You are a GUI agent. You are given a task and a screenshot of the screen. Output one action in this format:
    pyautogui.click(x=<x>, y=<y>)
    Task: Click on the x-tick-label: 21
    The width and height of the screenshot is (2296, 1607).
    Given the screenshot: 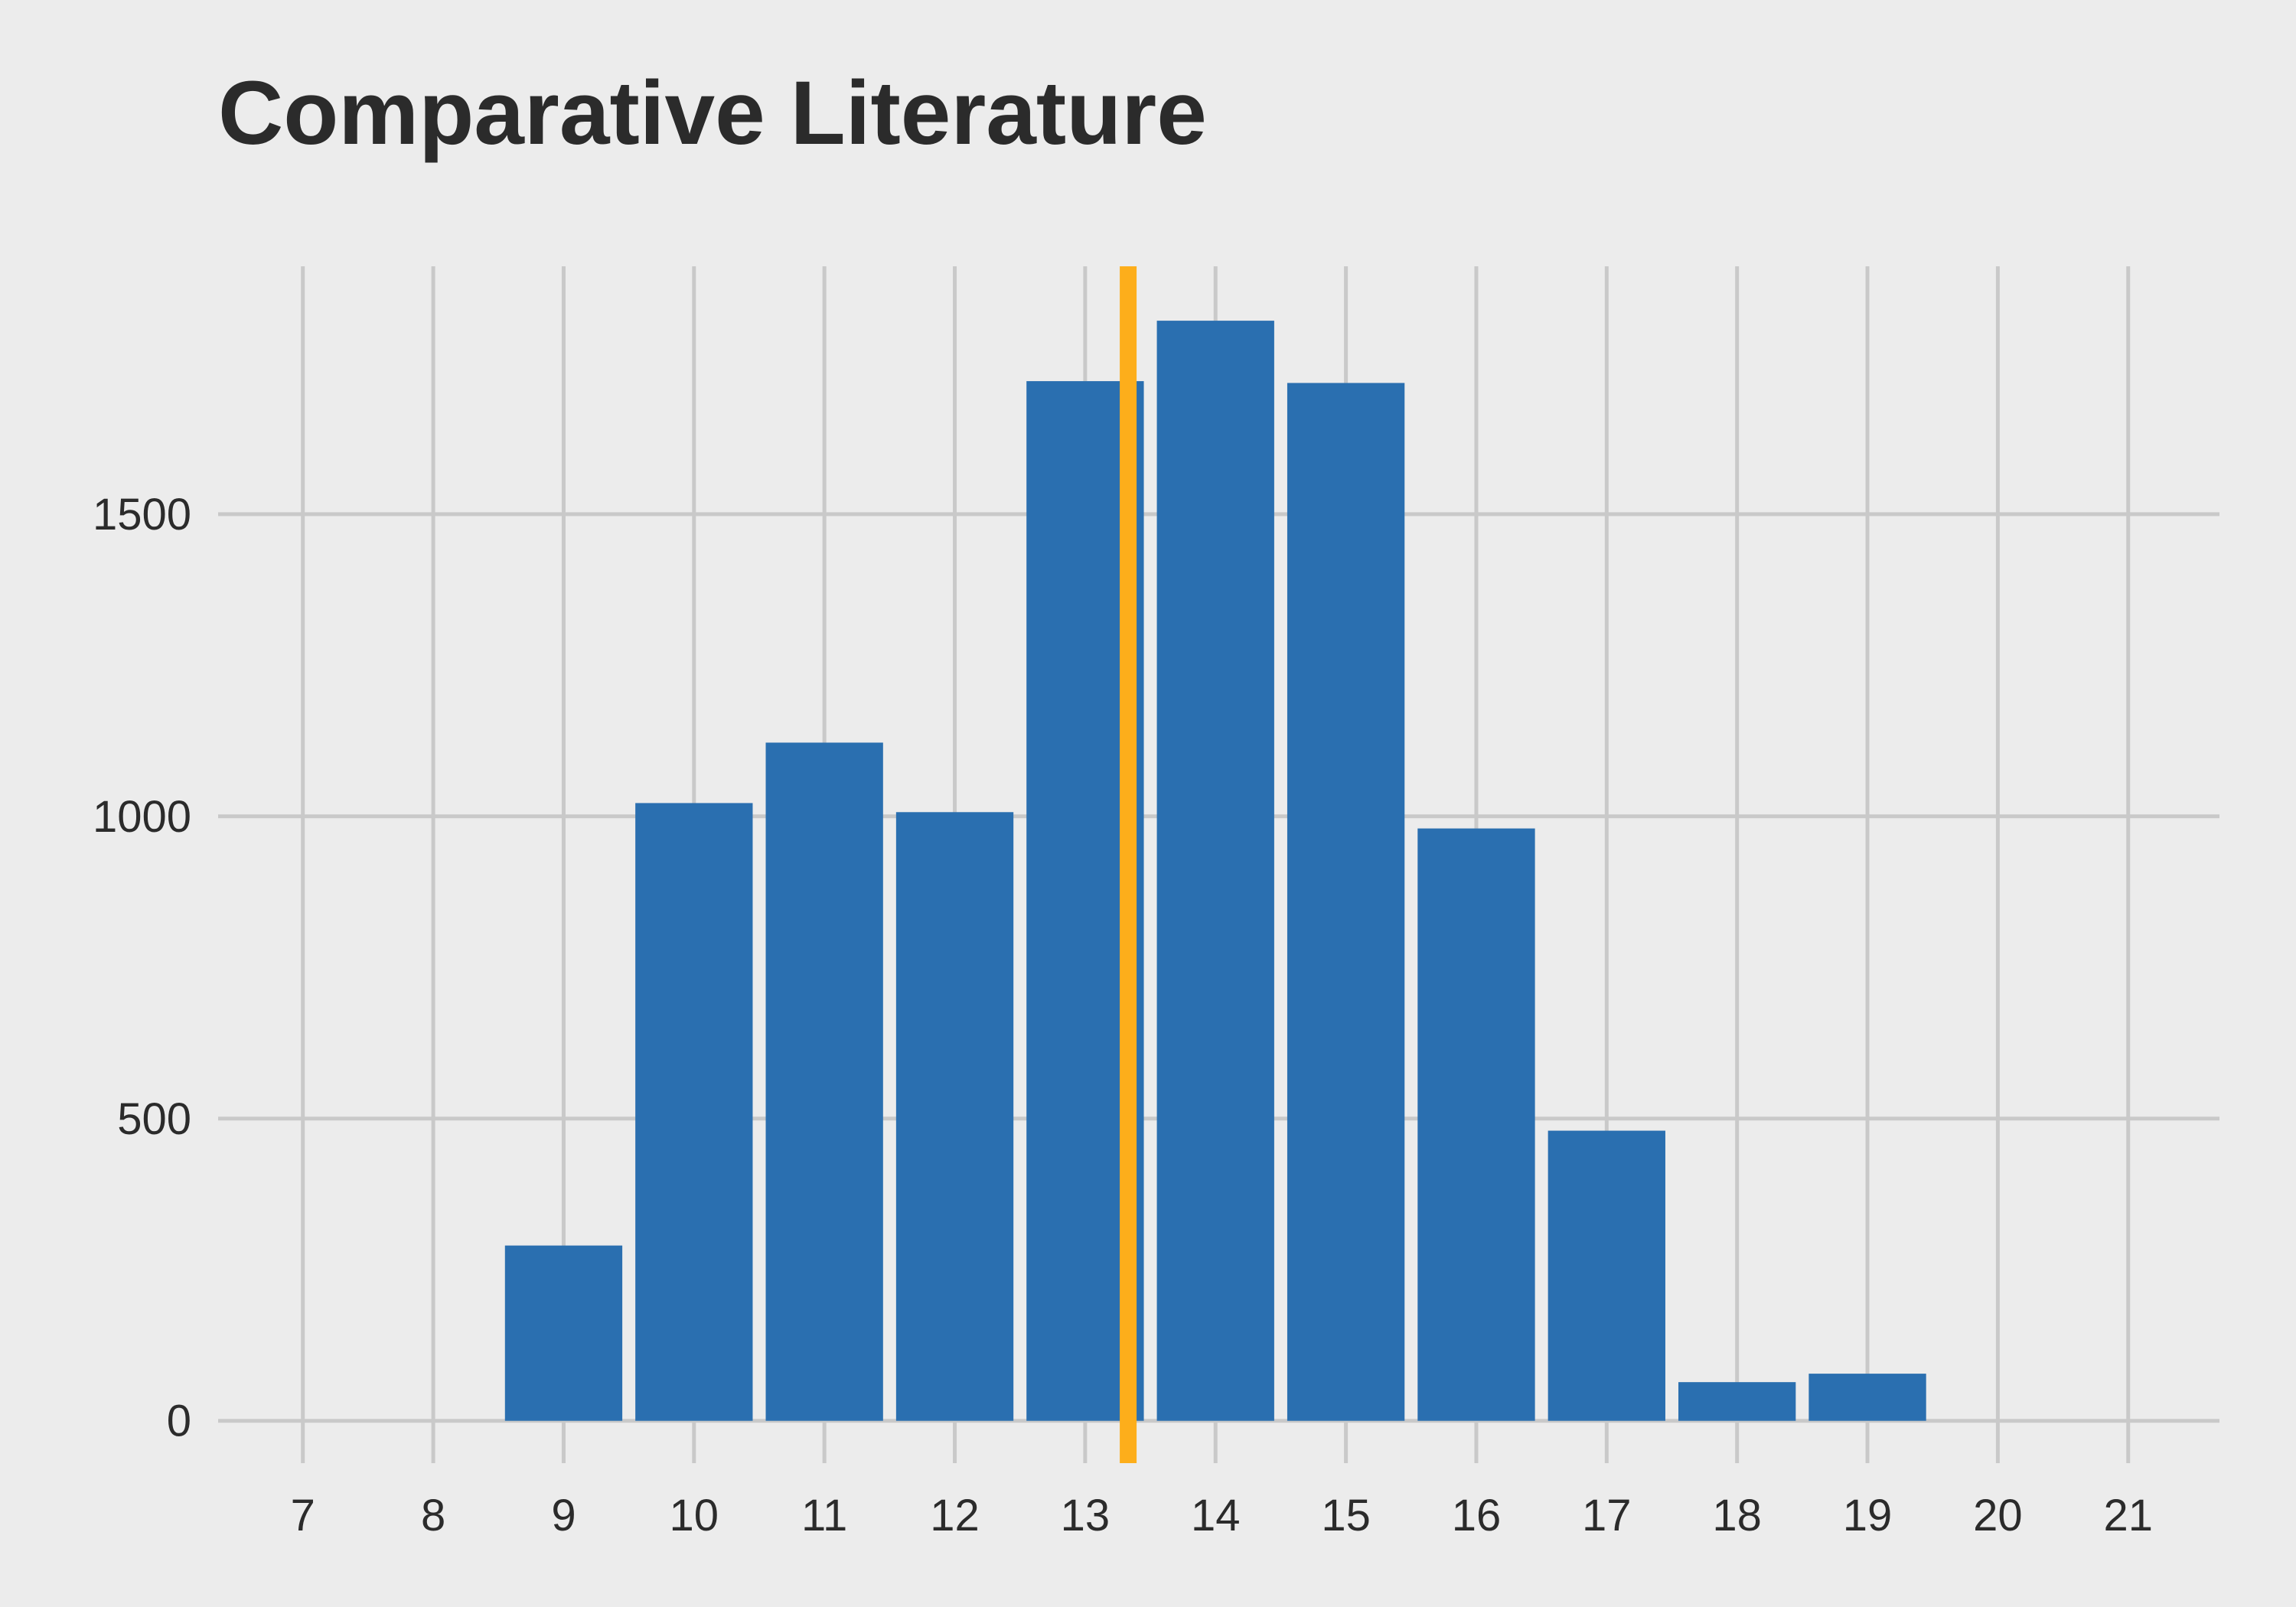 What is the action you would take?
    pyautogui.click(x=2128, y=1515)
    